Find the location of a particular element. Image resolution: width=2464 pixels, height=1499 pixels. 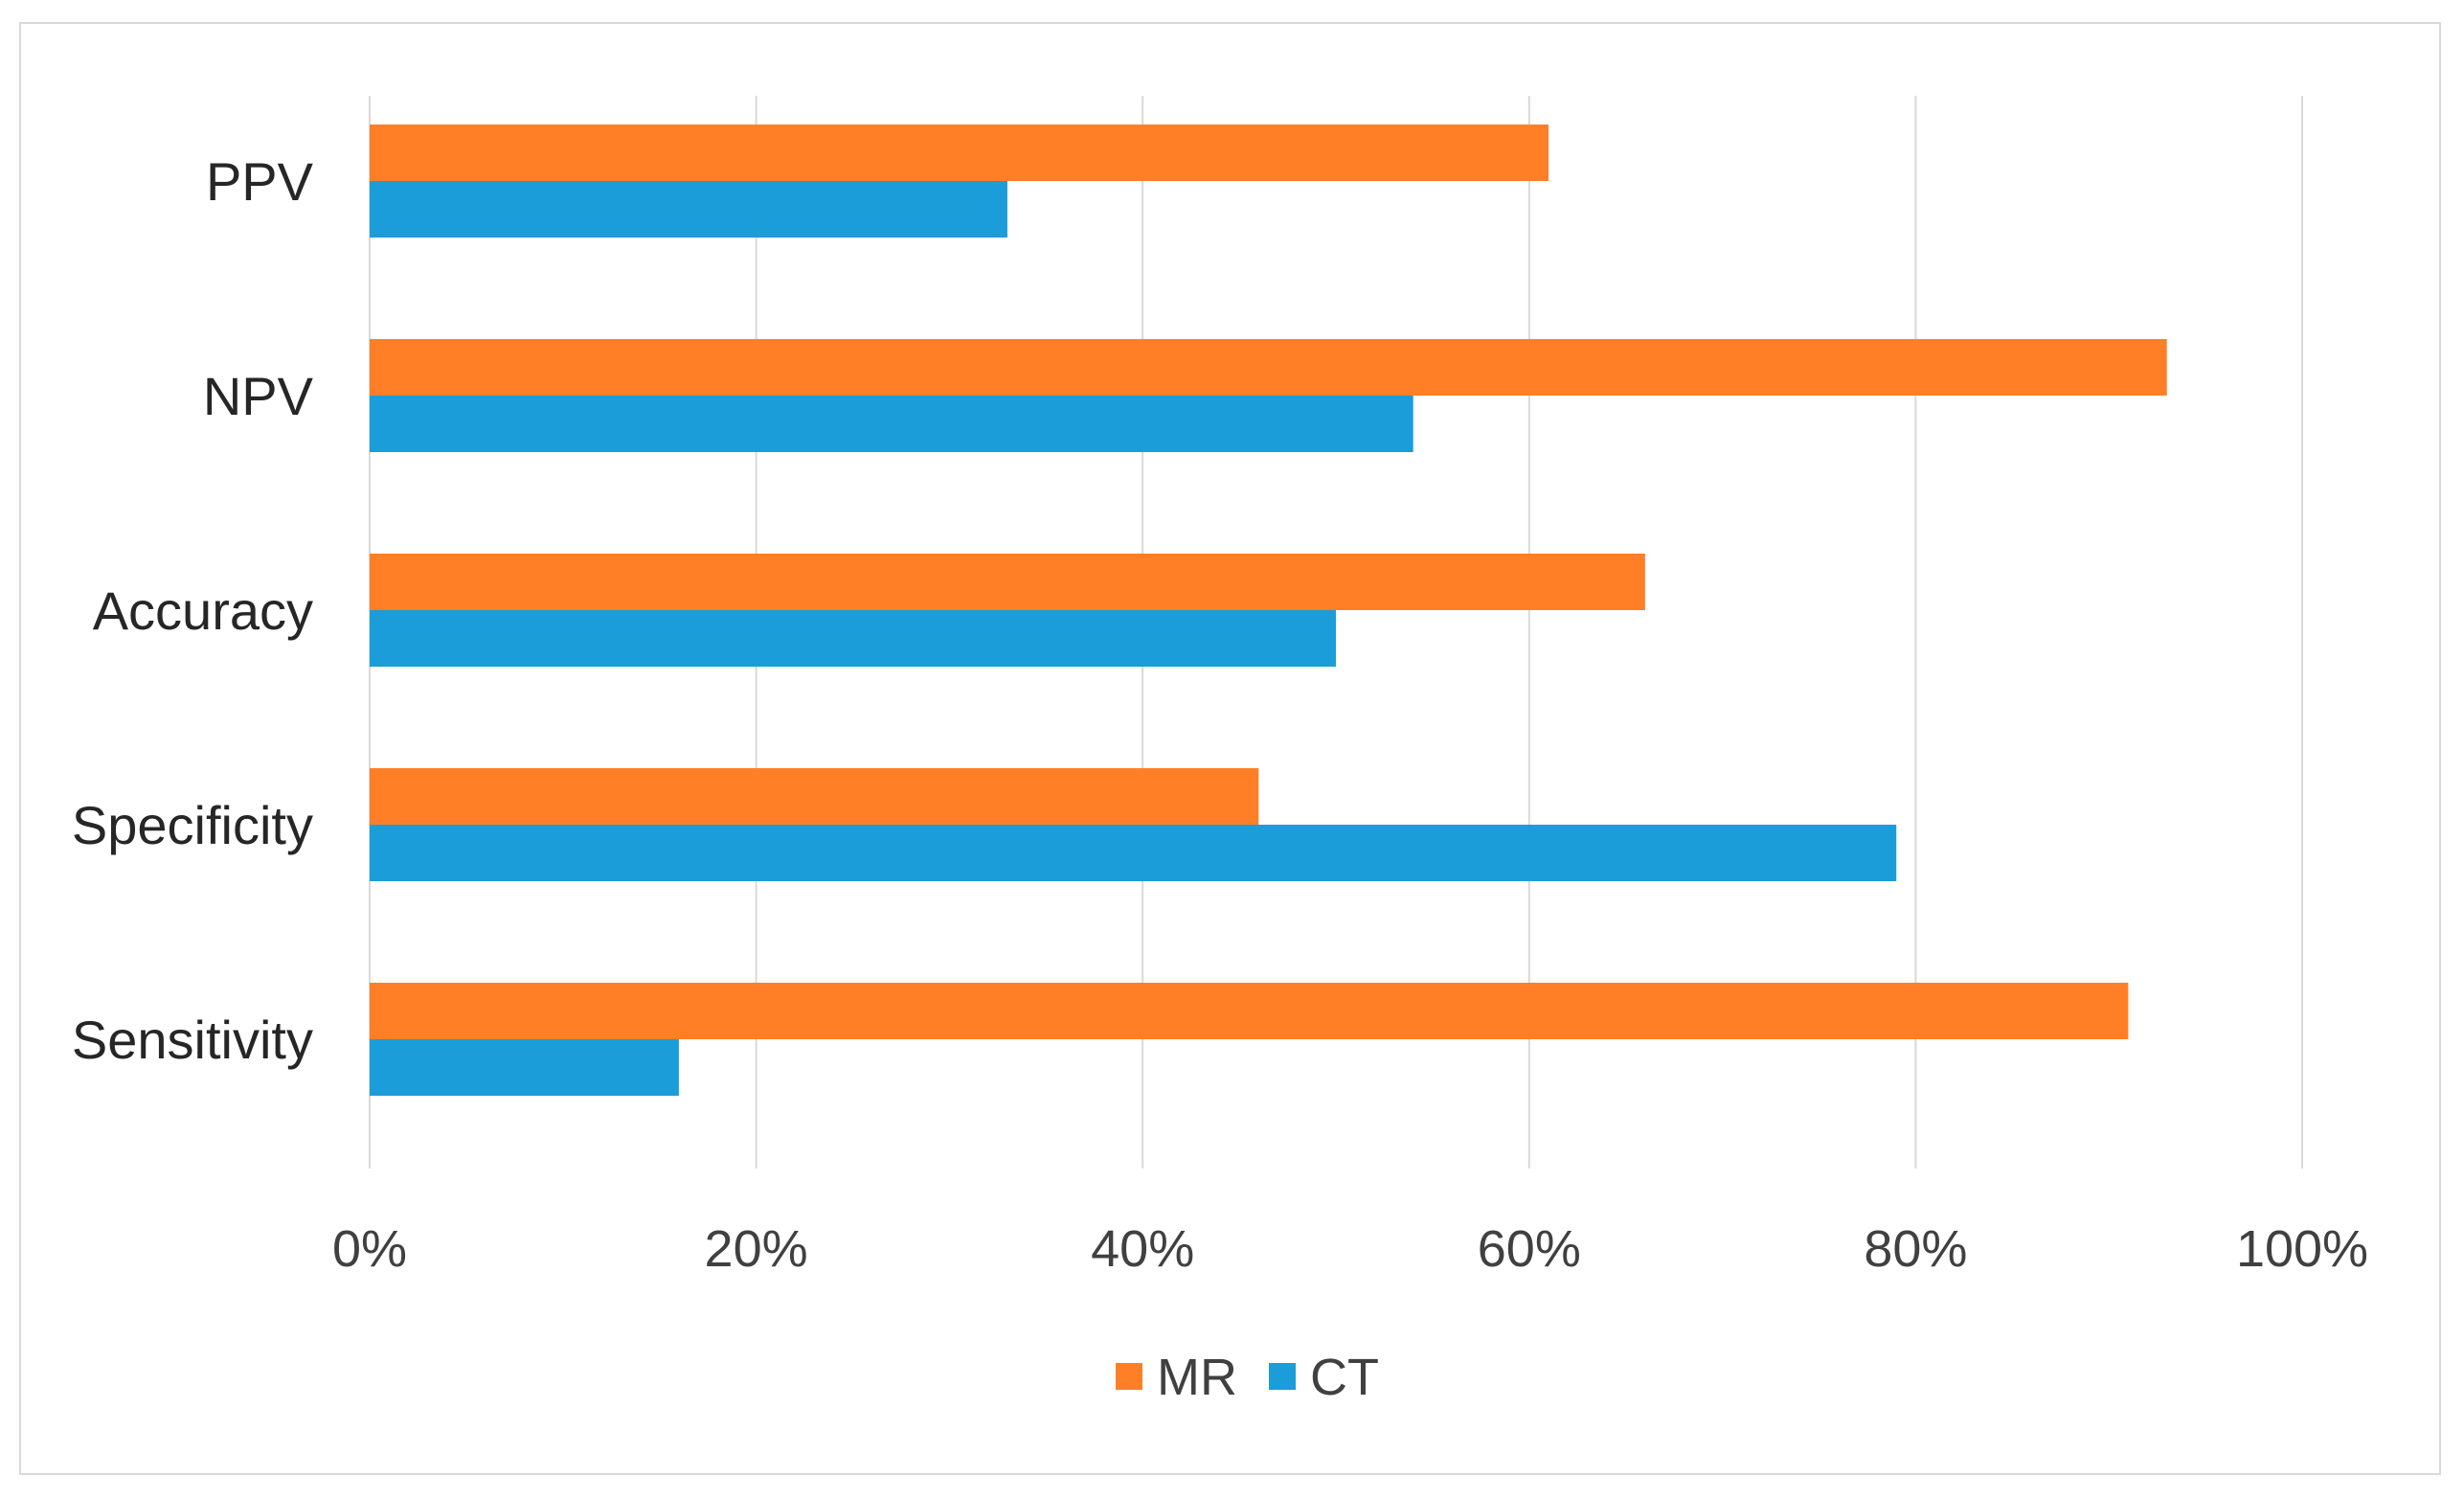

x-tick-label: 20% is located at coordinates (756, 1249).